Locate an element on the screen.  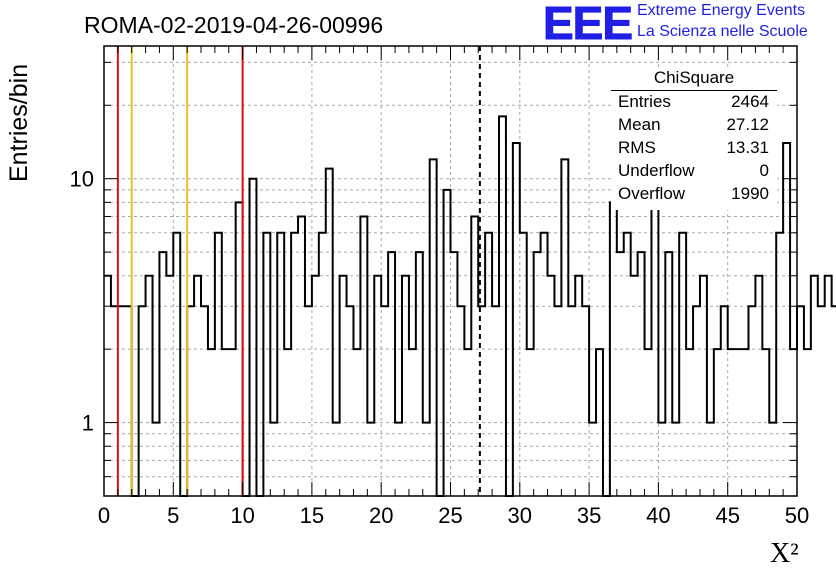
stat-value: 13.31 is located at coordinates (747, 147).